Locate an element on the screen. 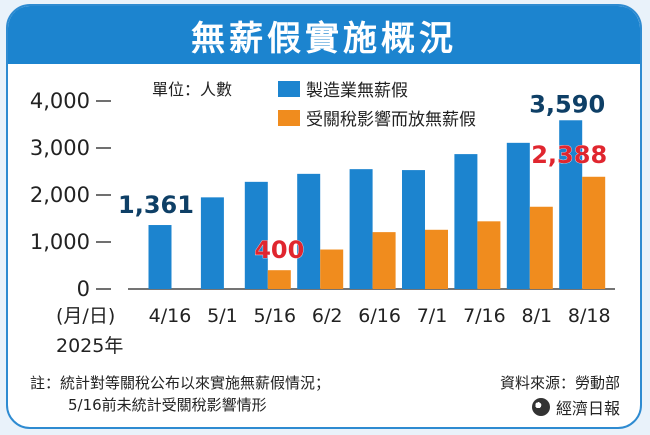 This screenshot has height=435, width=650. publisher-logo-icon is located at coordinates (540, 407).